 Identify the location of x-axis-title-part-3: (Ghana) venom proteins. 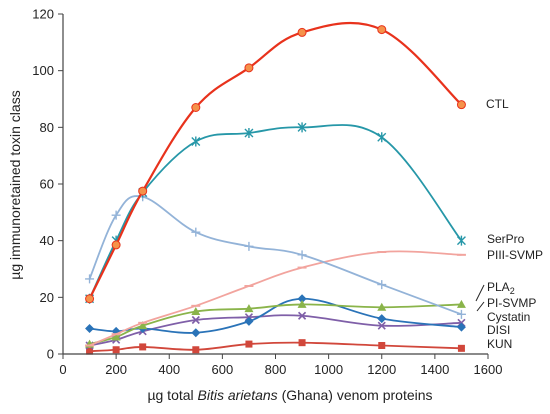
(355, 395).